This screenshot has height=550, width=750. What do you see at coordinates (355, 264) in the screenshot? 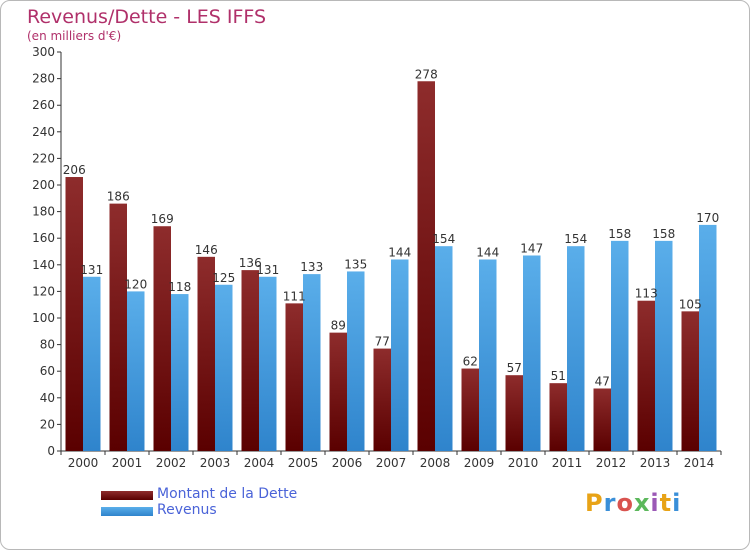
I see `value-label-revenus: 135` at bounding box center [355, 264].